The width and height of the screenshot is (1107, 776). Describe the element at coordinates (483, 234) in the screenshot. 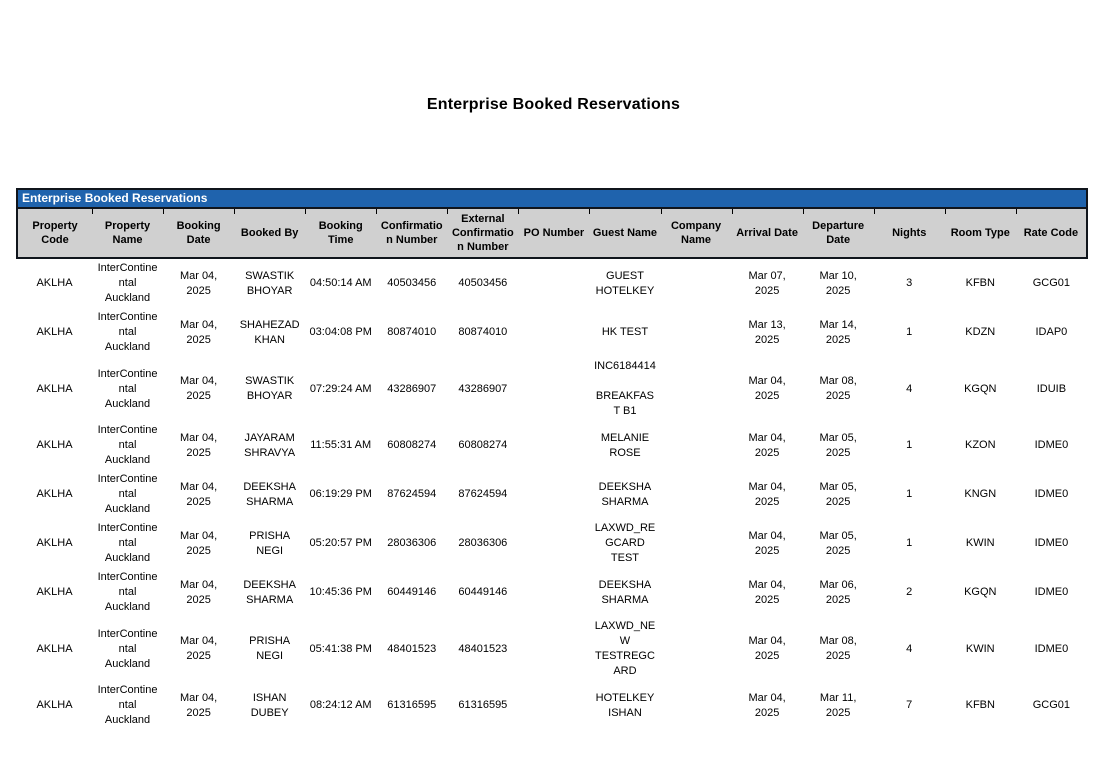

I see `column-header-external-confirmation-number: External Confirmation Number` at that location.